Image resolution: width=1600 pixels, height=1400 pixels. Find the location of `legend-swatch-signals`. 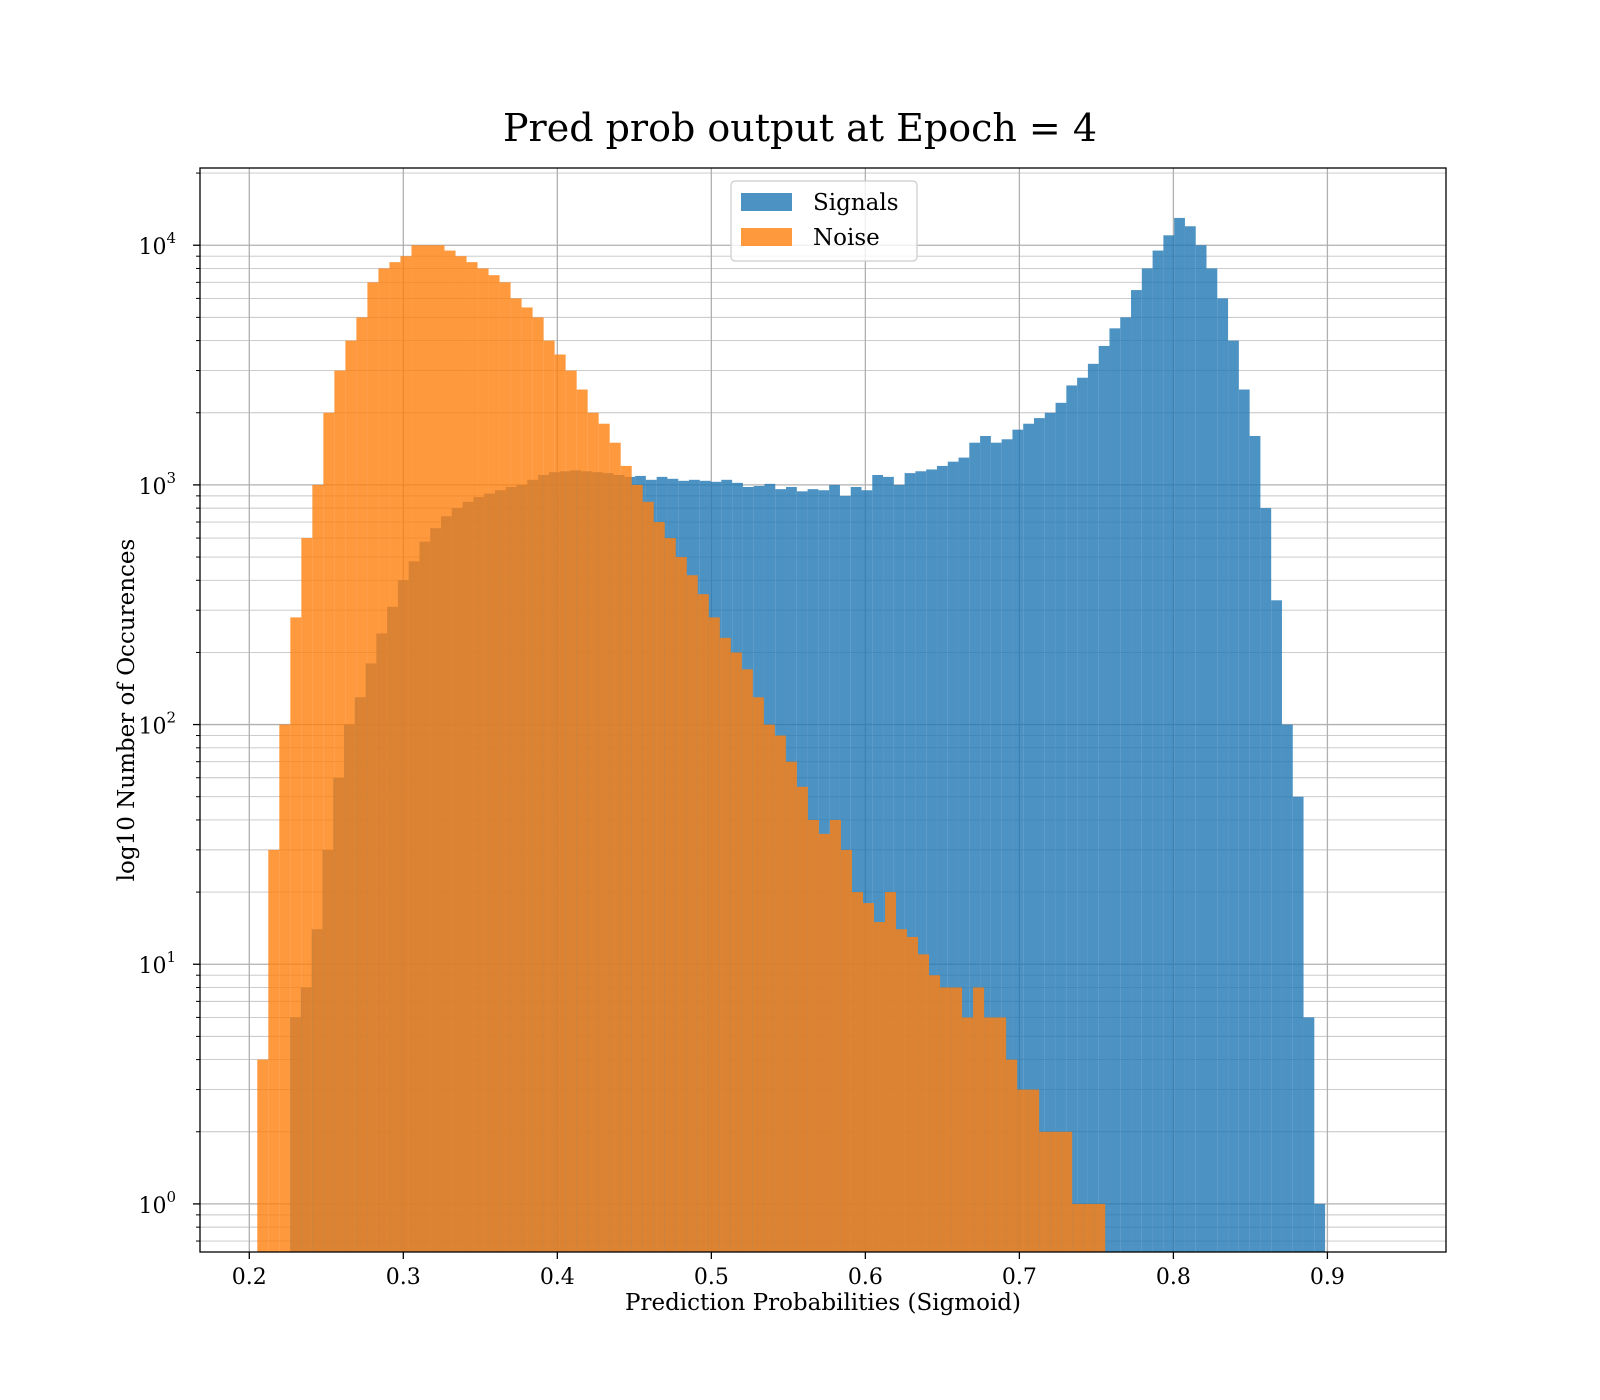

legend-swatch-signals is located at coordinates (766, 202).